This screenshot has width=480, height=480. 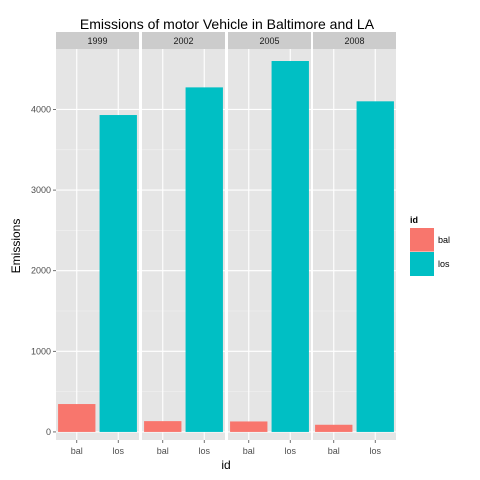 What do you see at coordinates (334, 428) in the screenshot?
I see `bar-bal-2008` at bounding box center [334, 428].